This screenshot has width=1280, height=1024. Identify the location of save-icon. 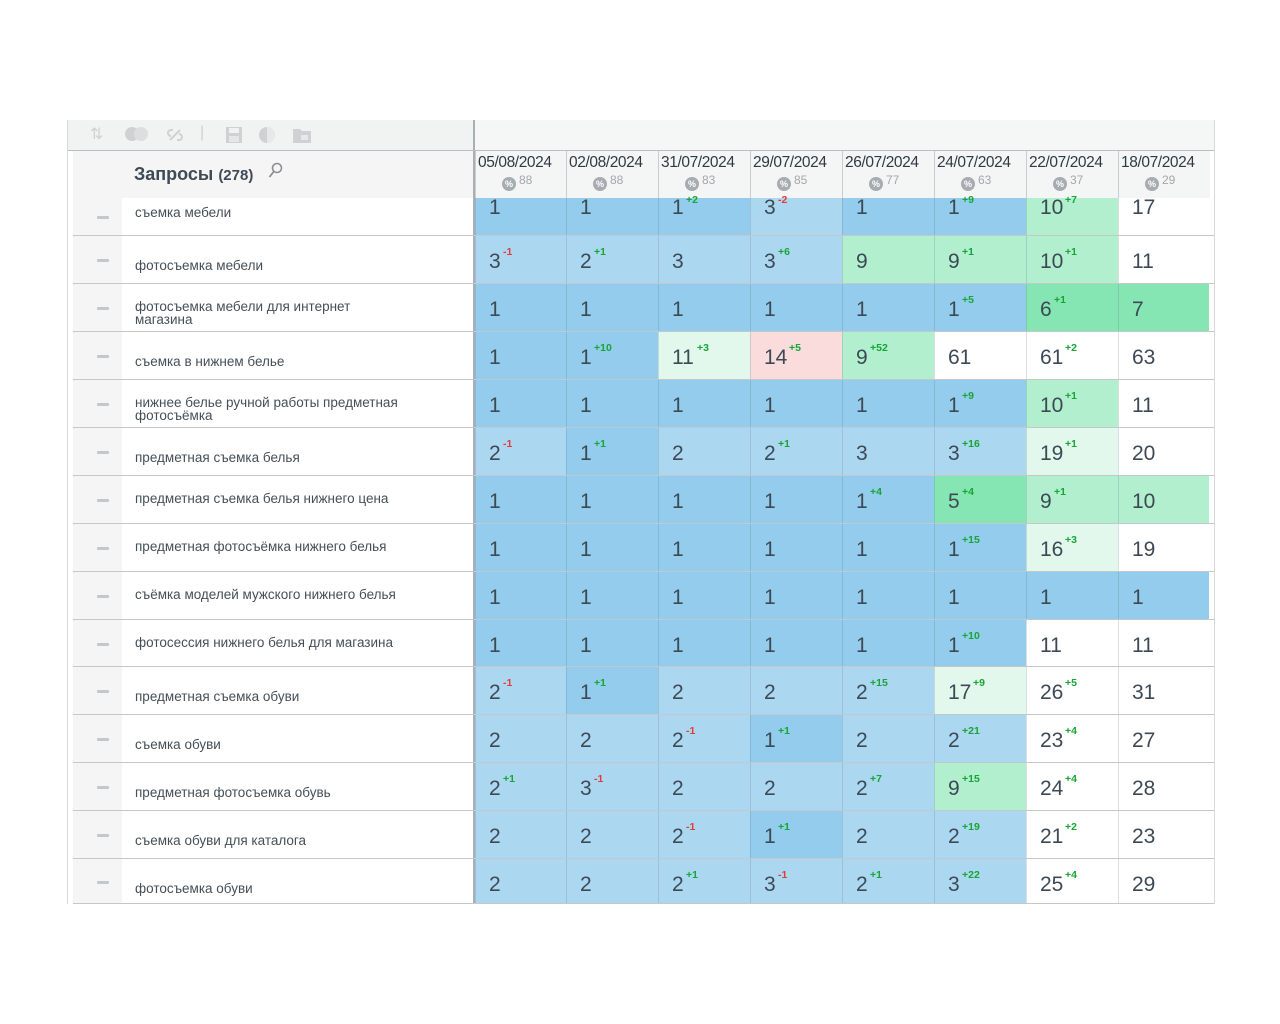
(234, 137).